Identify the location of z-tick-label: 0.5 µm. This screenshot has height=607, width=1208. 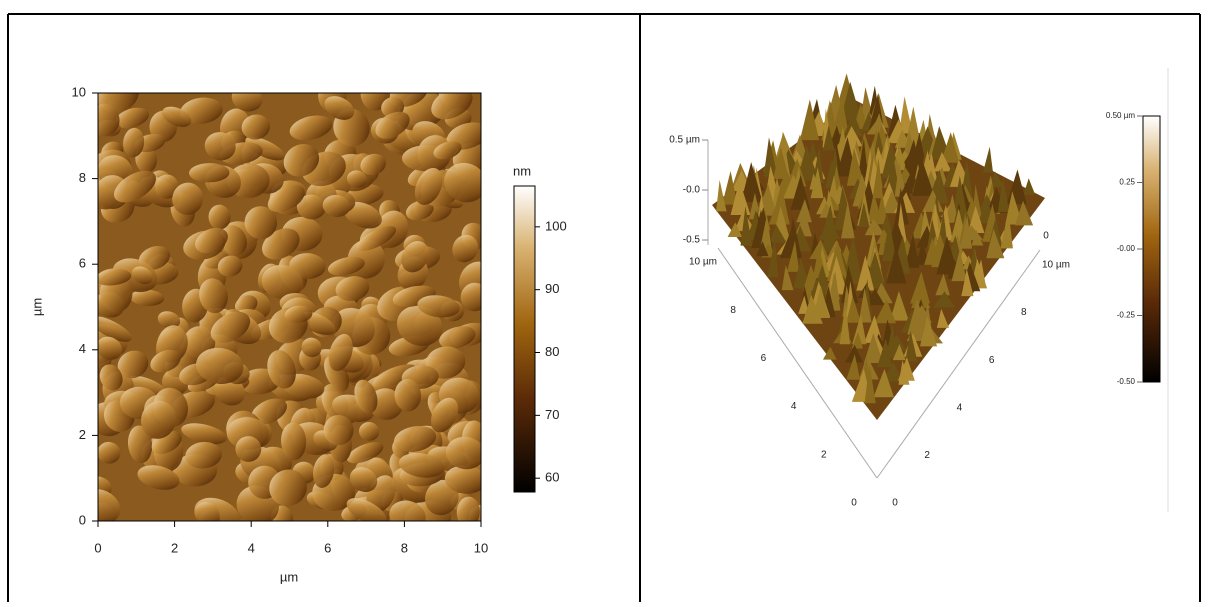
(684, 140).